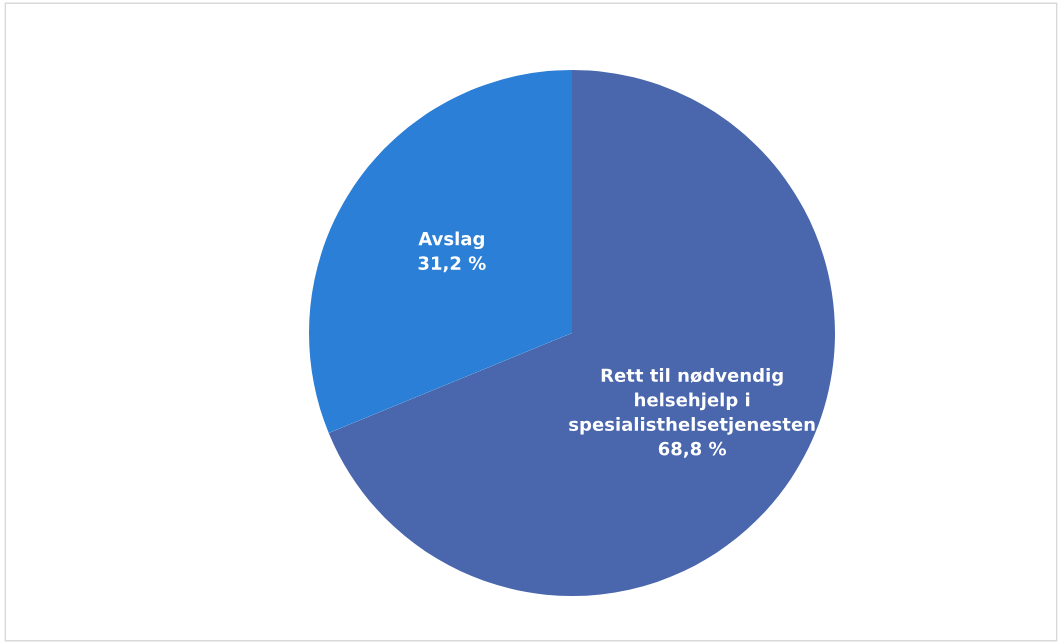 This screenshot has width=1062, height=644. What do you see at coordinates (692, 401) in the screenshot?
I see `slice-label: Rett til nødvendig helsehjelp i spesialisthelsetjenesten` at bounding box center [692, 401].